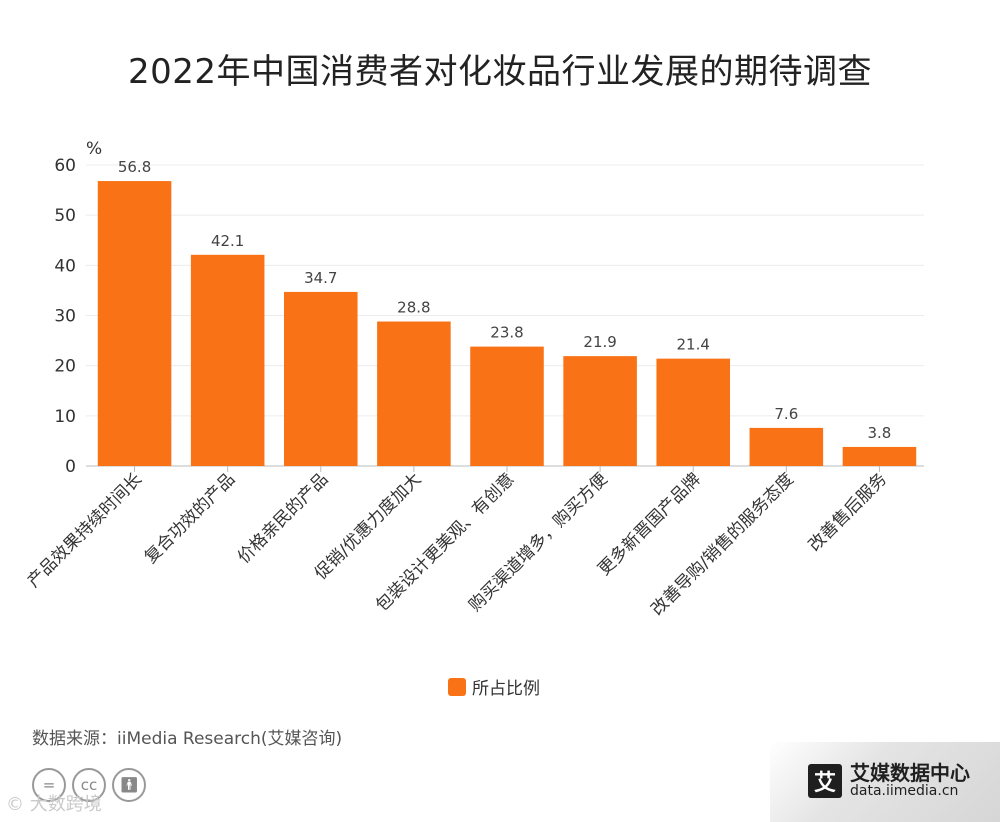 The width and height of the screenshot is (1000, 822). Describe the element at coordinates (649, 524) in the screenshot. I see `x-tick-label: 更多新晋国产品牌` at that location.